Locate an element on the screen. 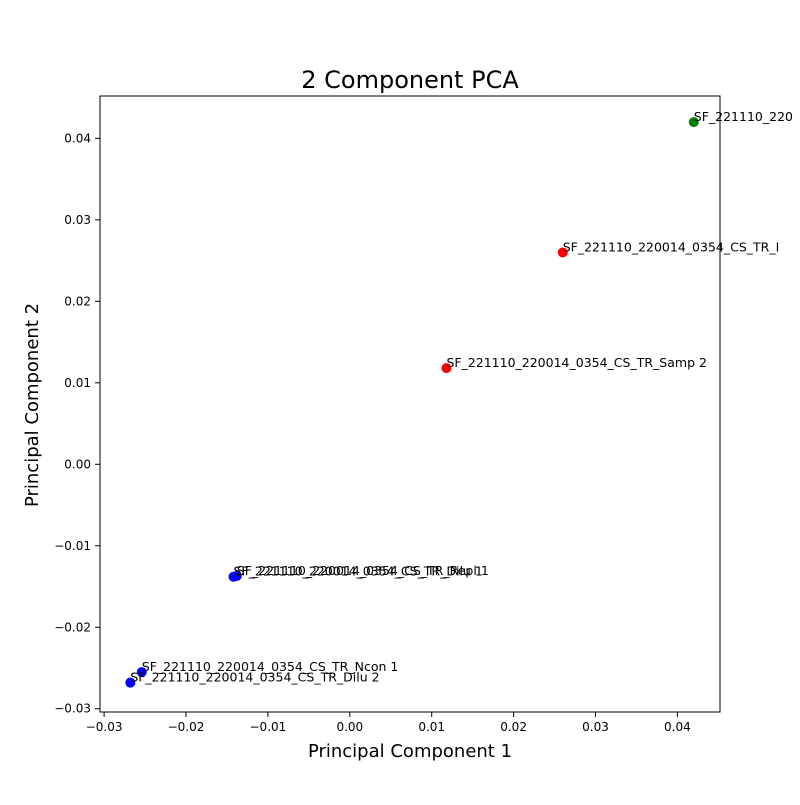  y-tick-label: 0.03 is located at coordinates (77, 220).